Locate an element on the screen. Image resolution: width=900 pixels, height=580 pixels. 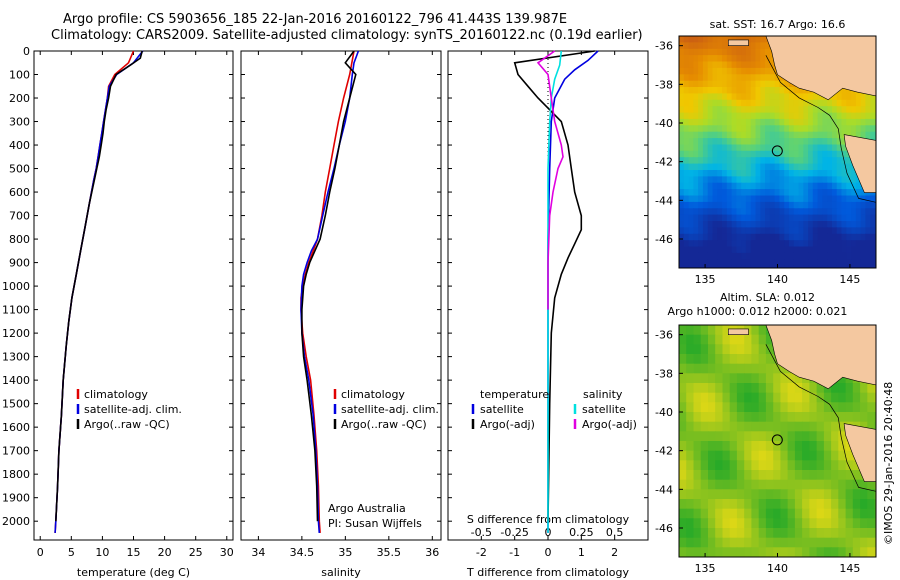
y-tick-label: -38 is located at coordinates (664, 84).